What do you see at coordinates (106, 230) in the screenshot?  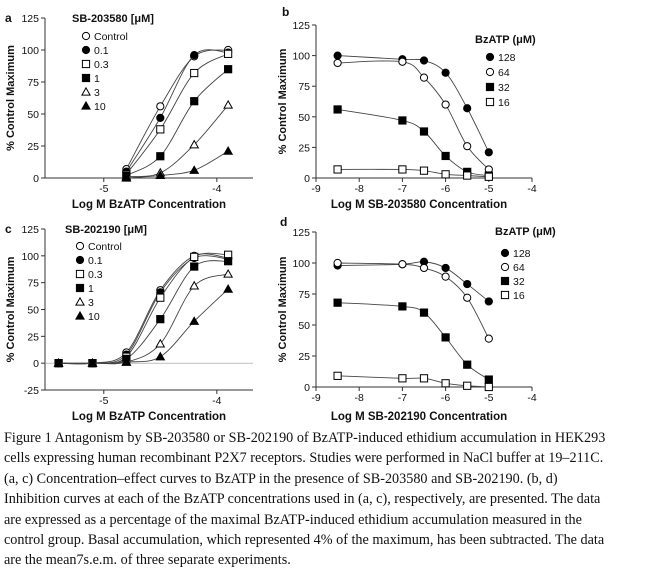 I see `legend-title: SB-202190 [μM]` at bounding box center [106, 230].